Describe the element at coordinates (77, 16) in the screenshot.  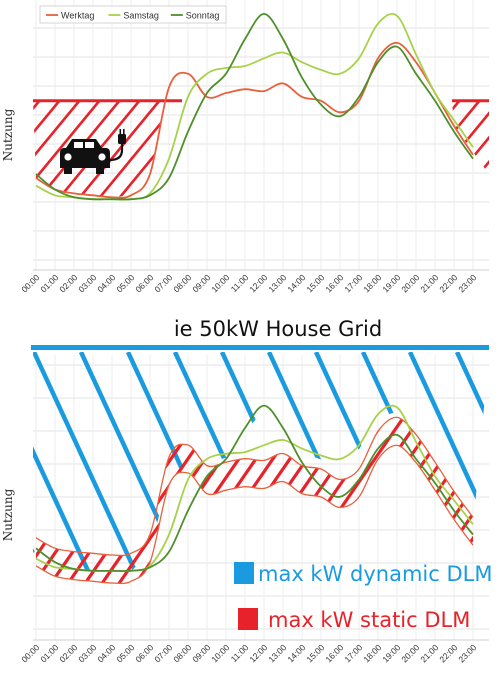
I see `legend-label: Werktag` at that location.